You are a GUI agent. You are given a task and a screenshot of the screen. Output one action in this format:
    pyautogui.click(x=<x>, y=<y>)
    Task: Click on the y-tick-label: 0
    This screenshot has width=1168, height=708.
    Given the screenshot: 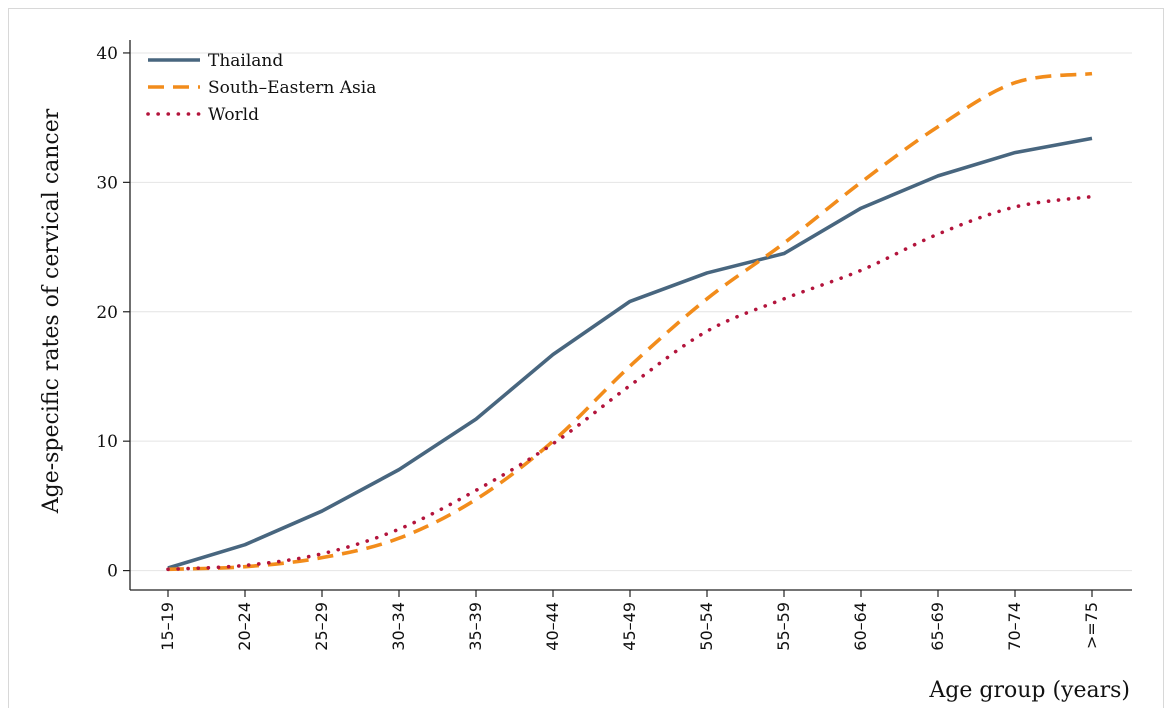 What is the action you would take?
    pyautogui.click(x=112, y=572)
    